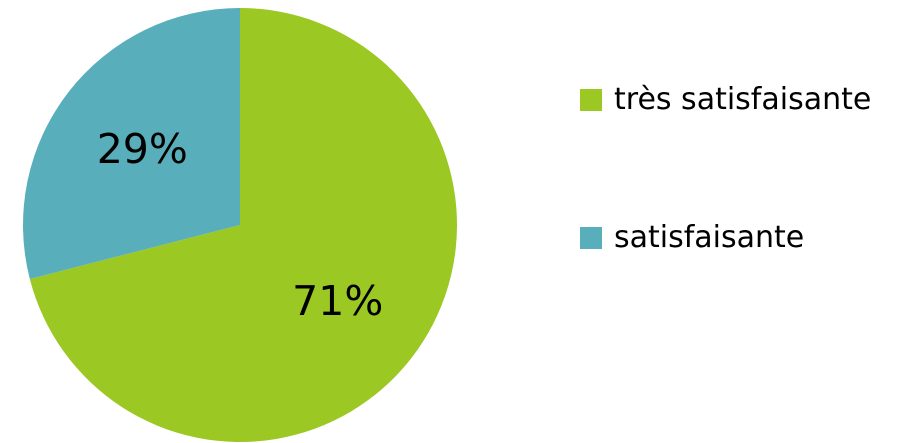 This screenshot has height=443, width=922. I want to click on data-label-tres-satisfaisante: 71%, so click(337, 301).